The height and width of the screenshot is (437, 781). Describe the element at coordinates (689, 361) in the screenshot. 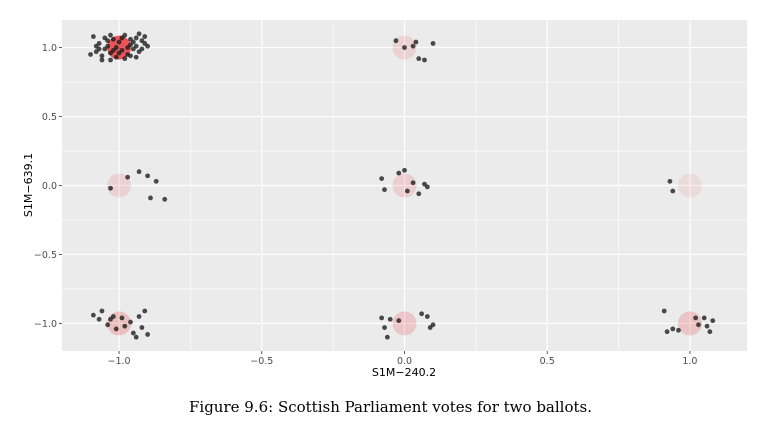

I see `x-tick-label: 1.0` at that location.